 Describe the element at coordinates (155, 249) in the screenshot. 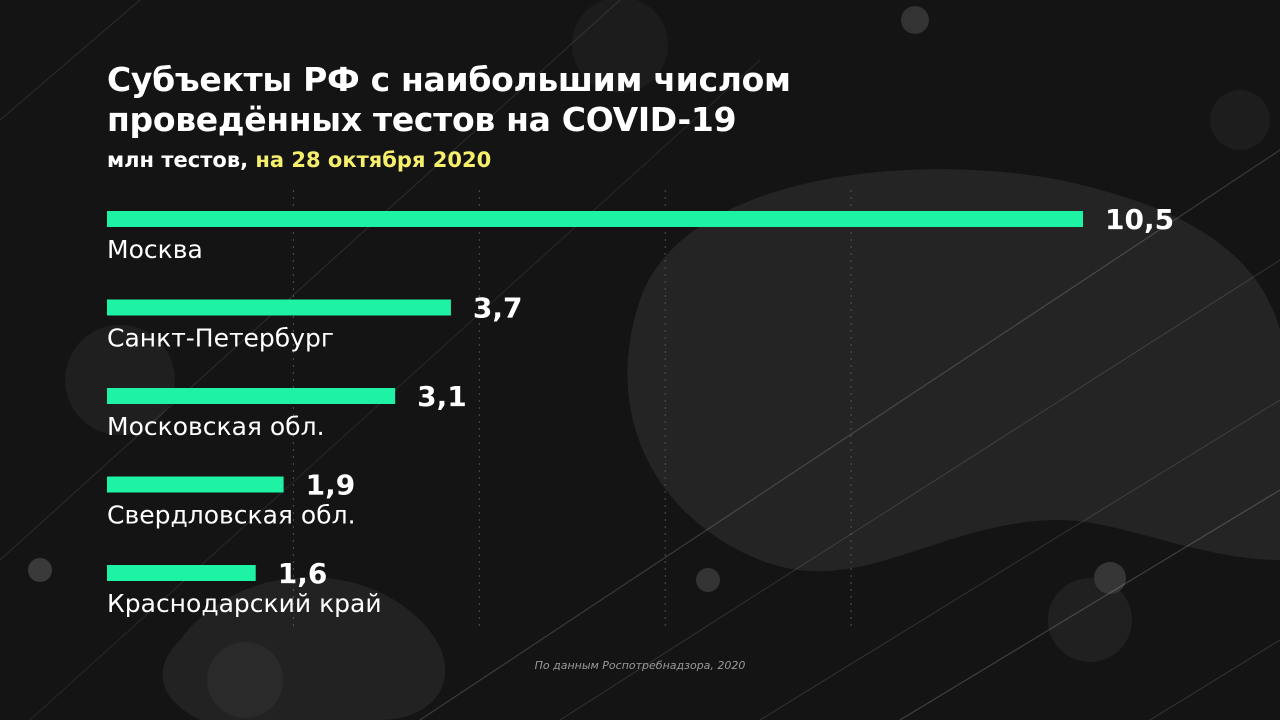

I see `category-label: Москва` at that location.